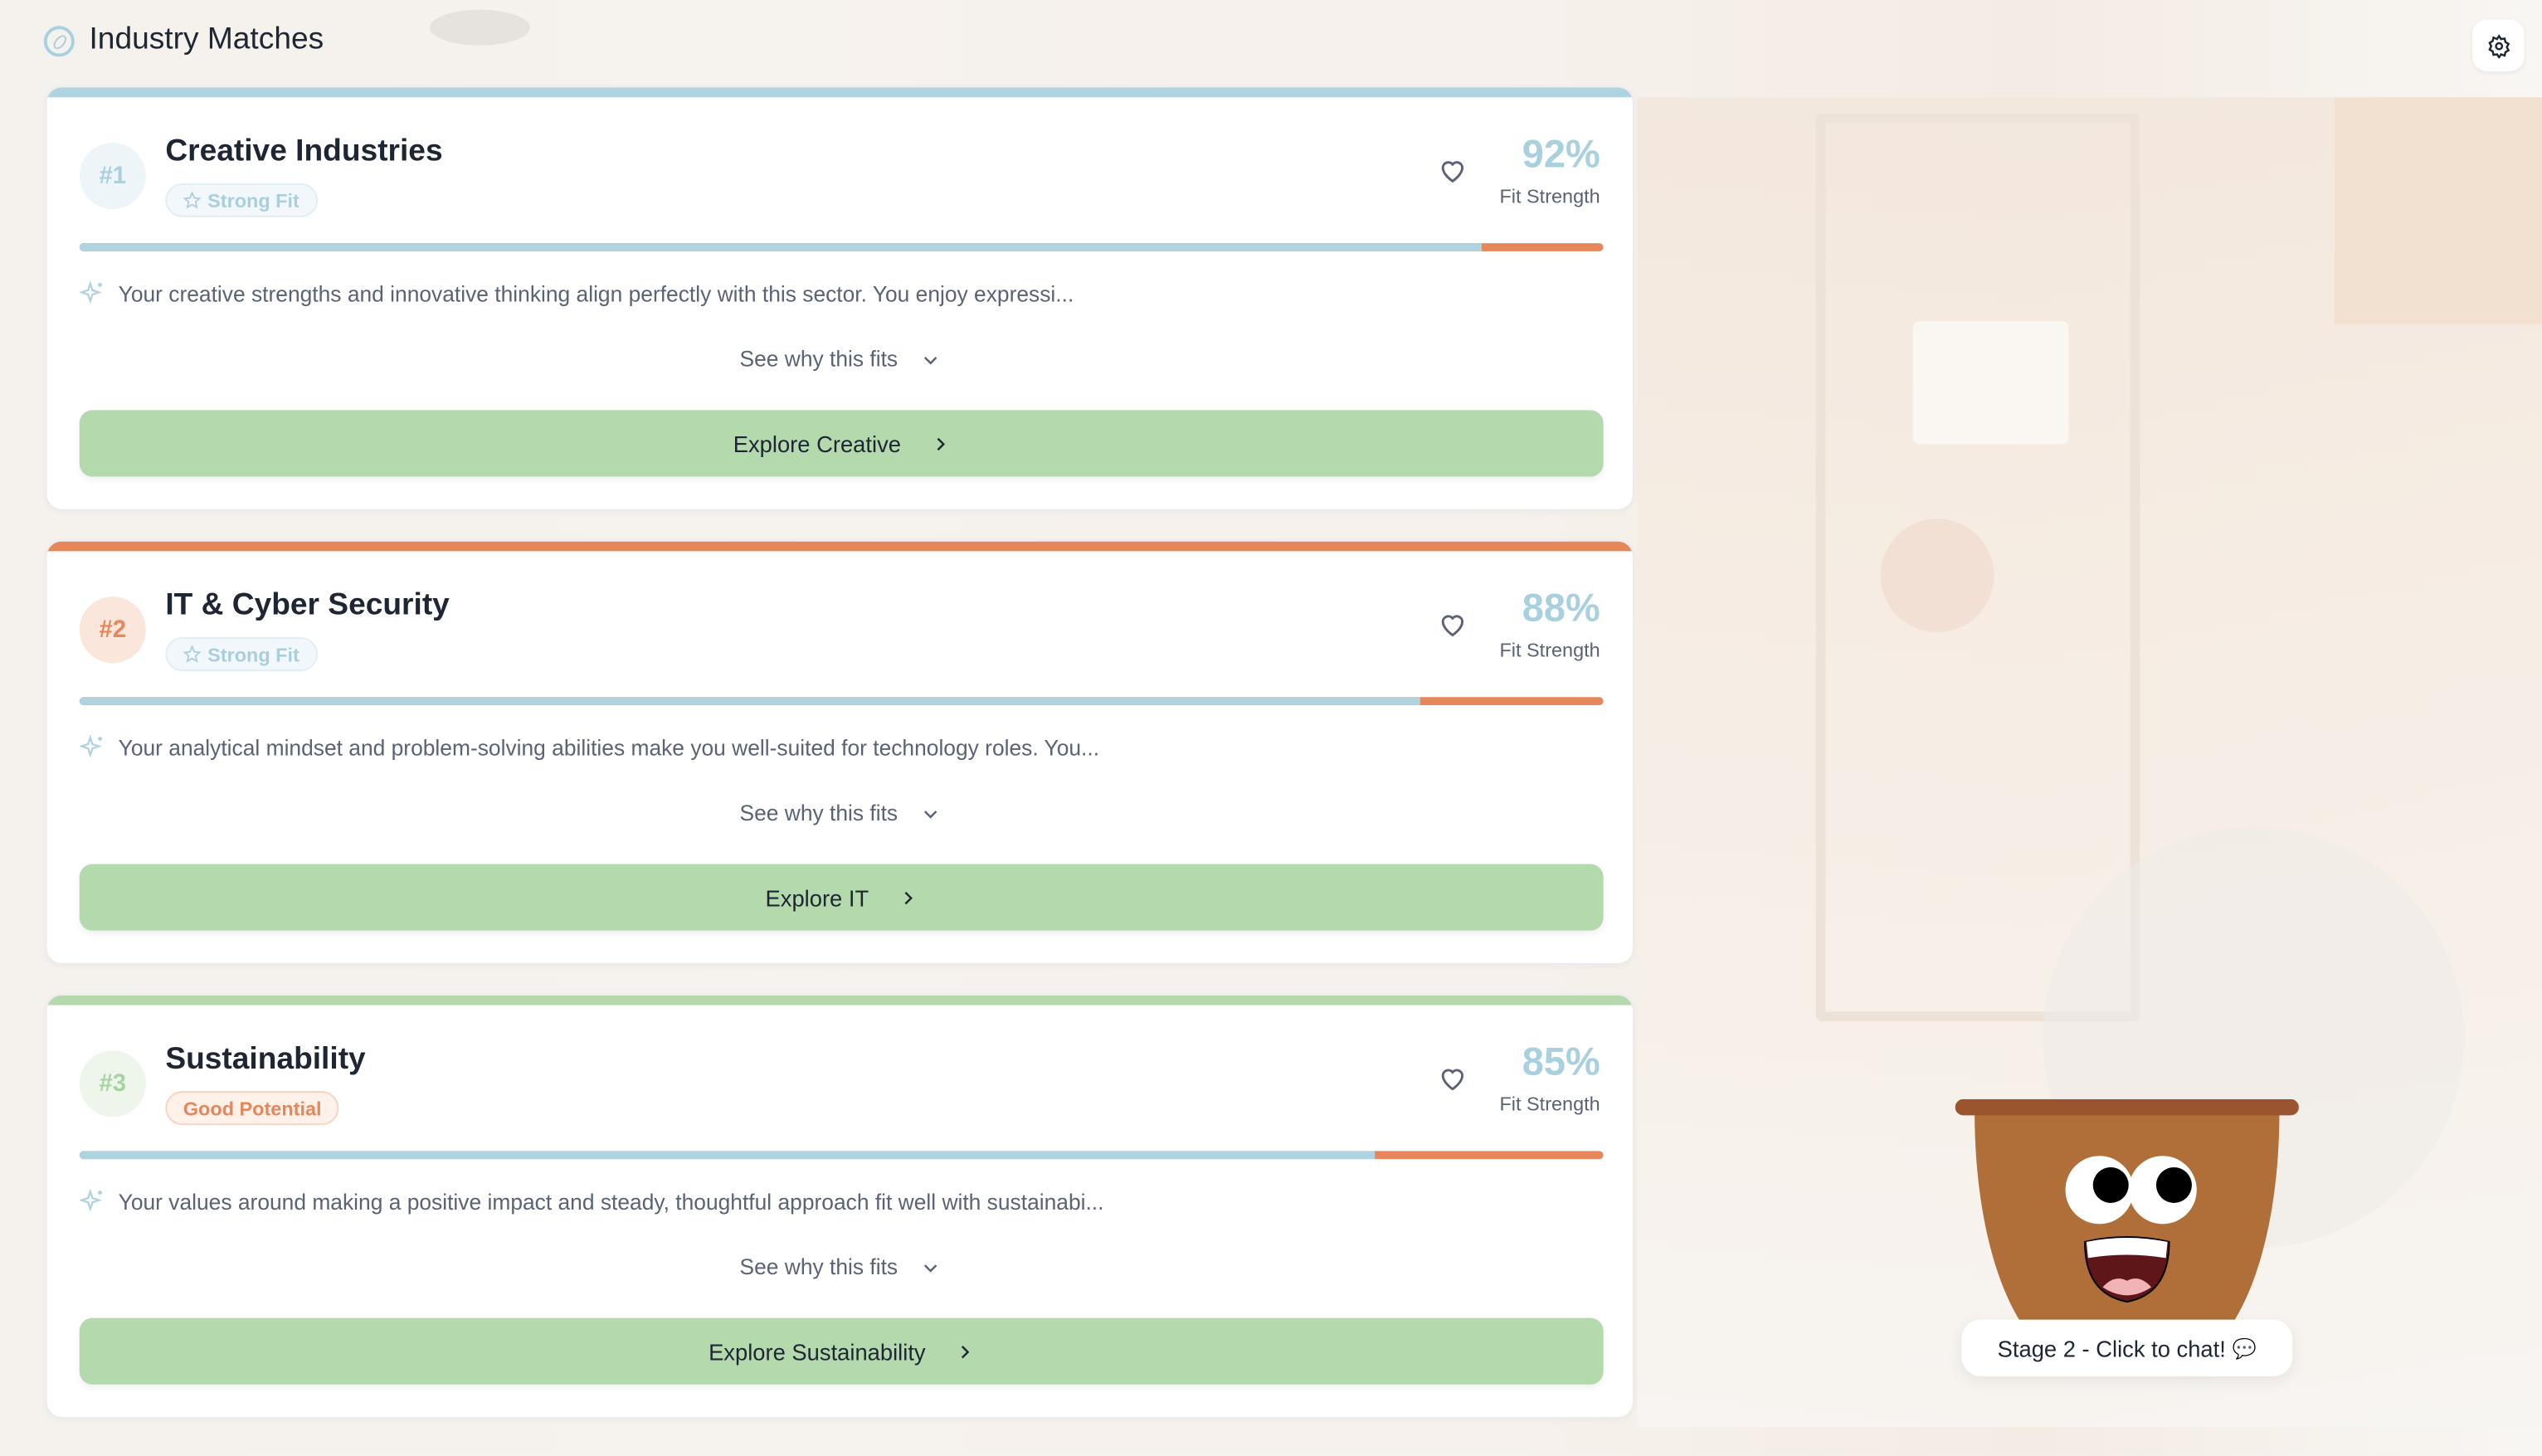 The height and width of the screenshot is (1456, 2542). What do you see at coordinates (112, 176) in the screenshot?
I see `rank-badge: #1` at bounding box center [112, 176].